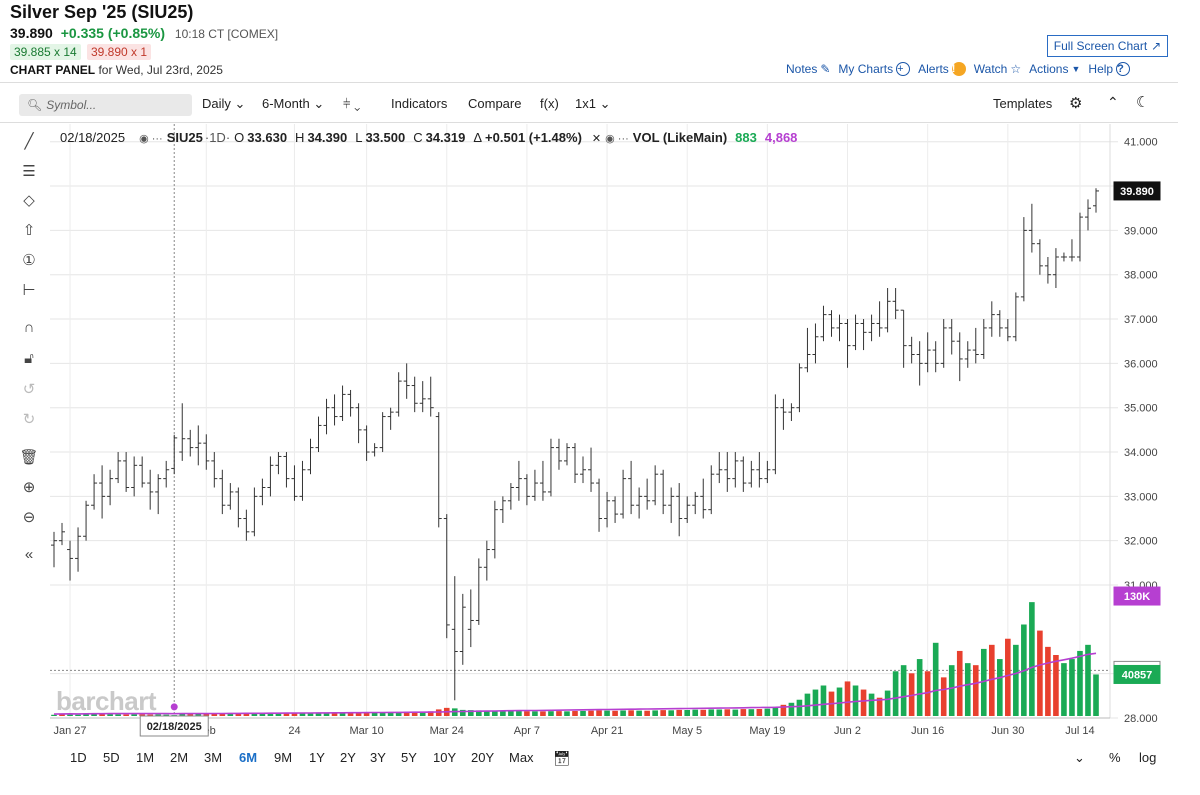 This screenshot has height=795, width=1200. Describe the element at coordinates (223, 104) in the screenshot. I see `interval-select: Daily ⌄` at that location.